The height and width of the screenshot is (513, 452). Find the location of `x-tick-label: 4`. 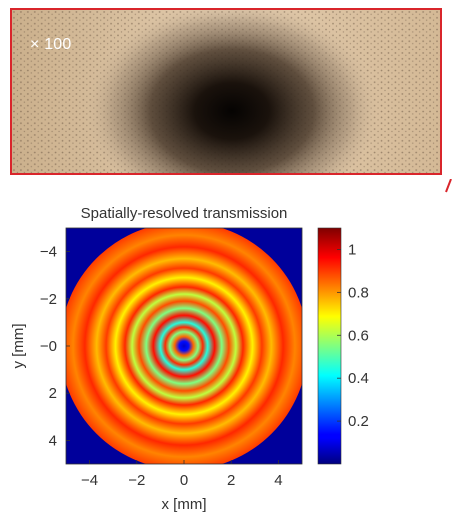

x-tick-label: 4 is located at coordinates (278, 480).